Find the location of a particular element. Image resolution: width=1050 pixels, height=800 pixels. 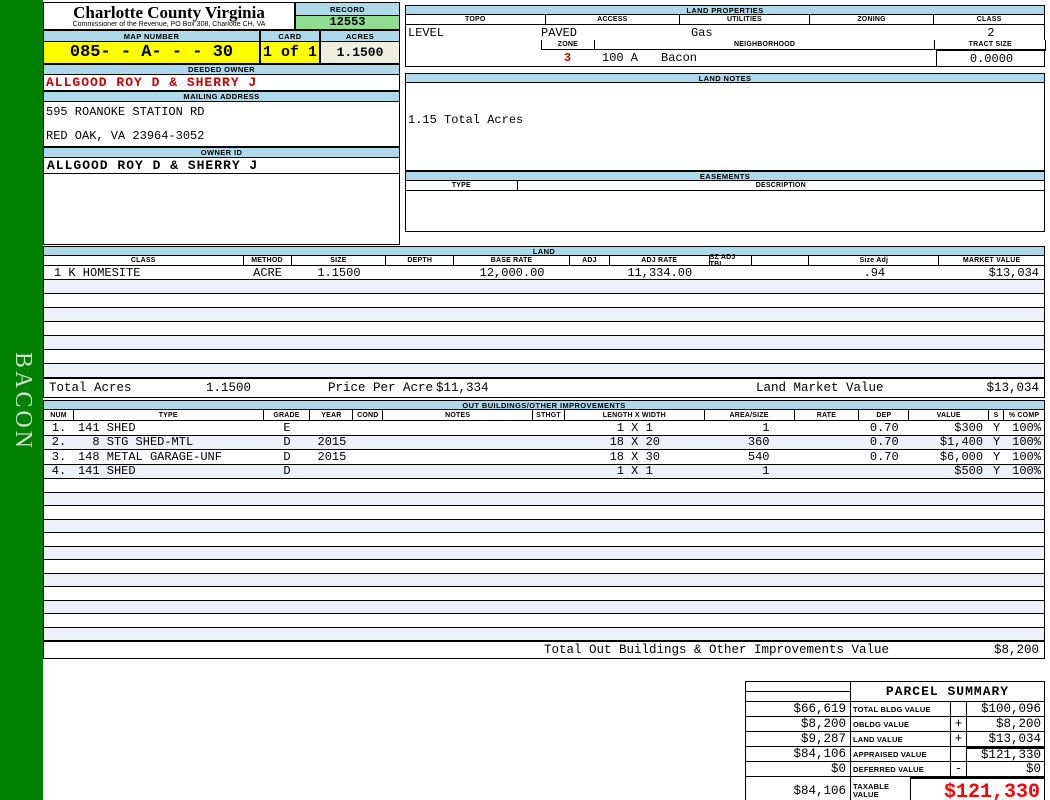

out-building-cell: 540 is located at coordinates (758, 456).